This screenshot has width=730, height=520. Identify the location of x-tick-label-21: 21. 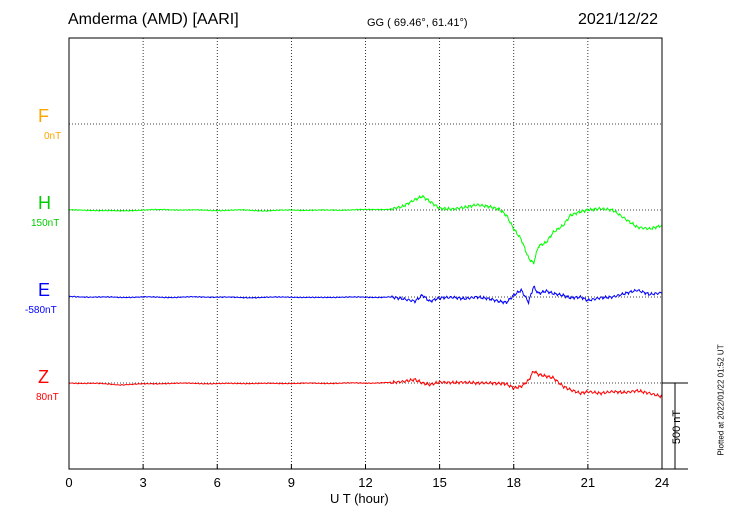
(588, 482).